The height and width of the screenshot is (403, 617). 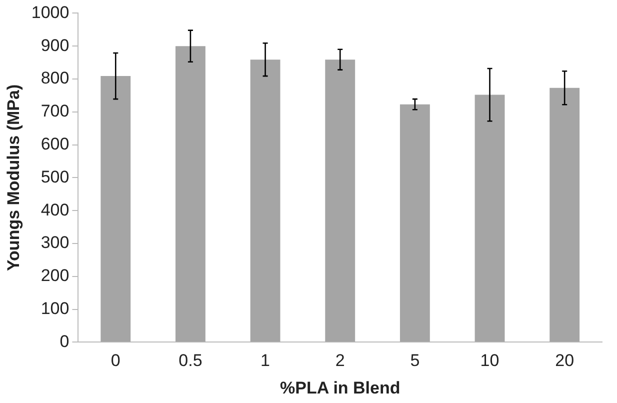 What do you see at coordinates (340, 388) in the screenshot?
I see `x-axis-title: %PLA in Blend` at bounding box center [340, 388].